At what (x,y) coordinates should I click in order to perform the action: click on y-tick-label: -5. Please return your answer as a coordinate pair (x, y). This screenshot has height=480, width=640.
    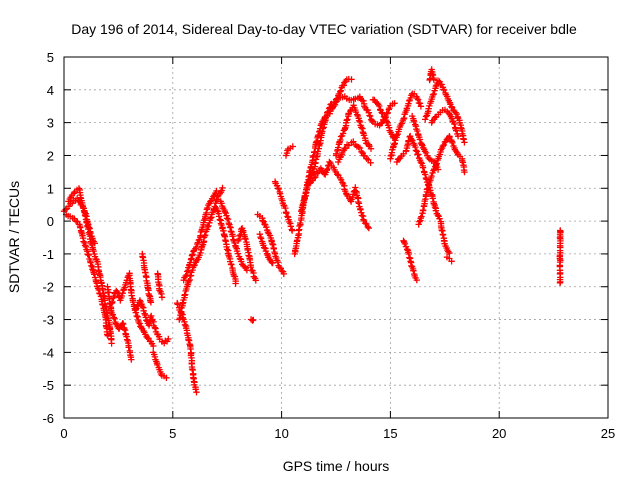
    Looking at the image, I should click on (48, 385).